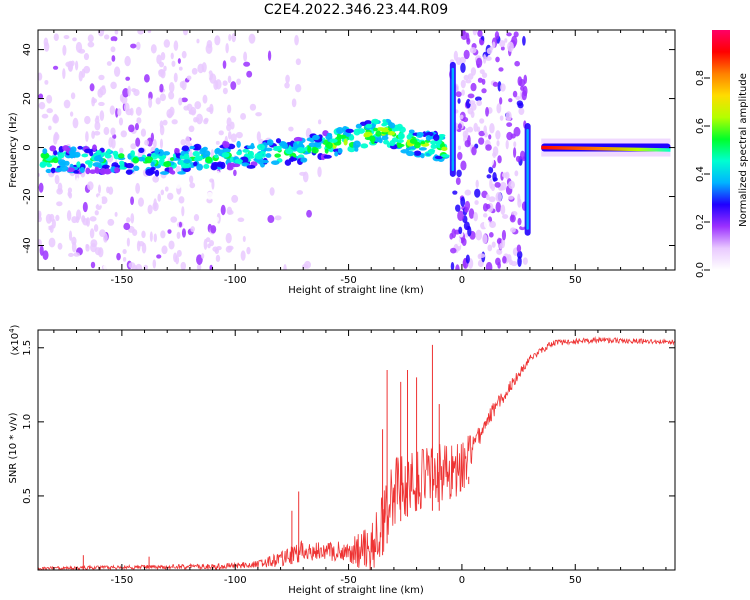 This screenshot has height=600, width=750. Describe the element at coordinates (27, 98) in the screenshot. I see `spectrogram-y-tick-label: 20` at that location.